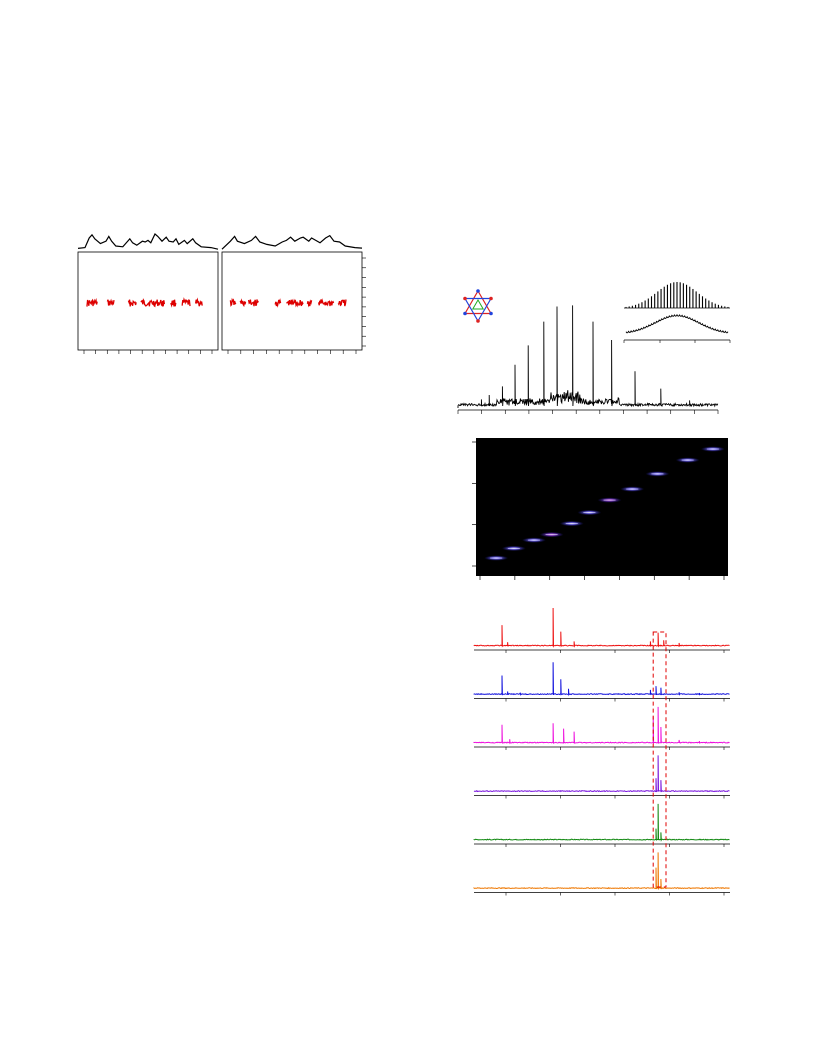 The image size is (816, 1056). I want to click on spectrum-x-ticks, so click(588, 412).